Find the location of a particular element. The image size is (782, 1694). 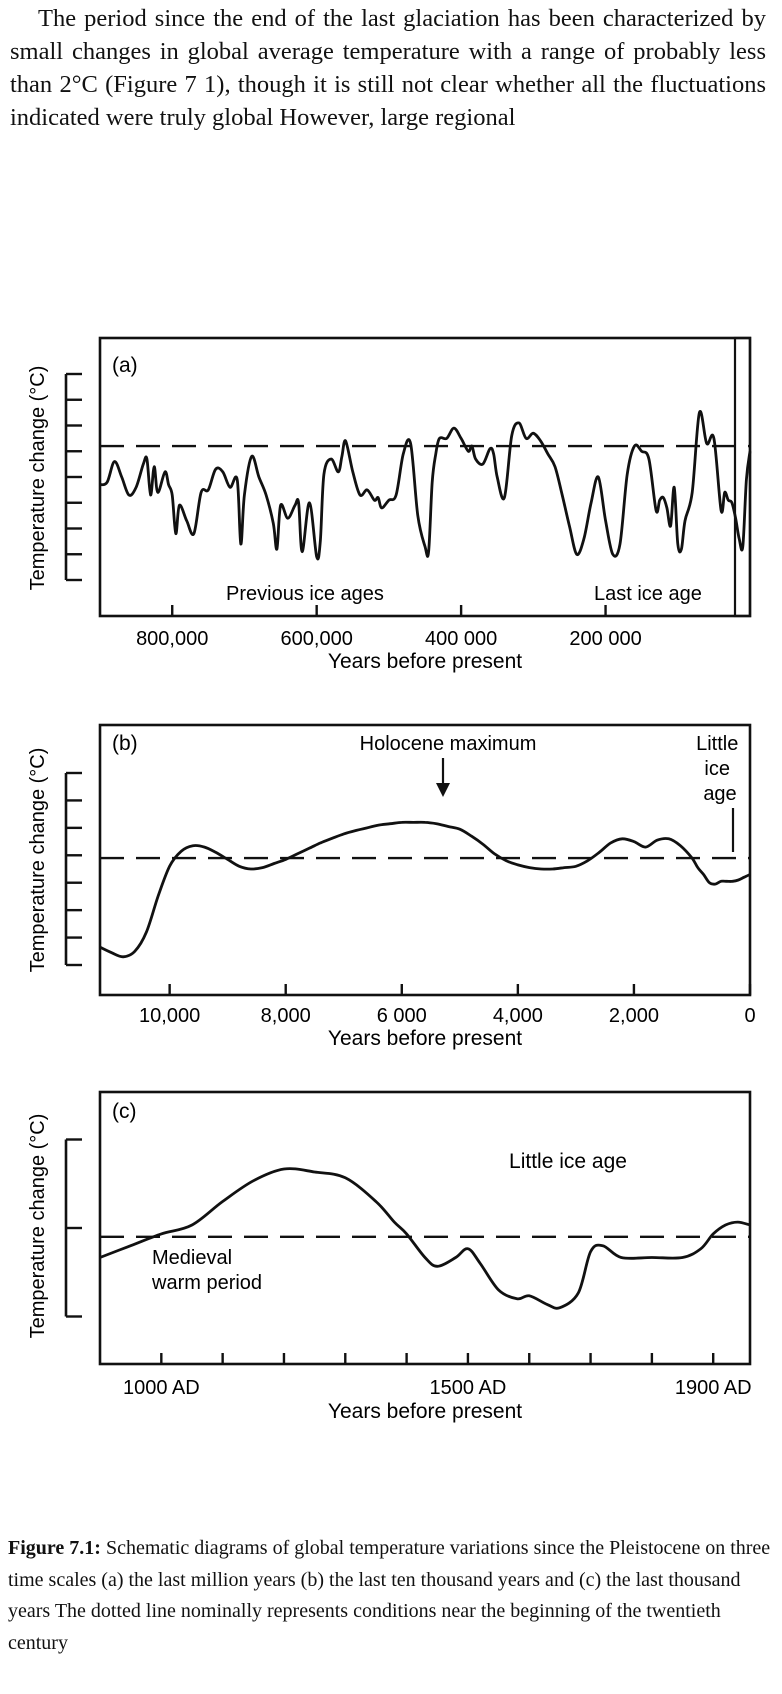

panel-b-x-ticks: 10,000 8,000 6 000 4,000 2,000 0 is located at coordinates (447, 1005).